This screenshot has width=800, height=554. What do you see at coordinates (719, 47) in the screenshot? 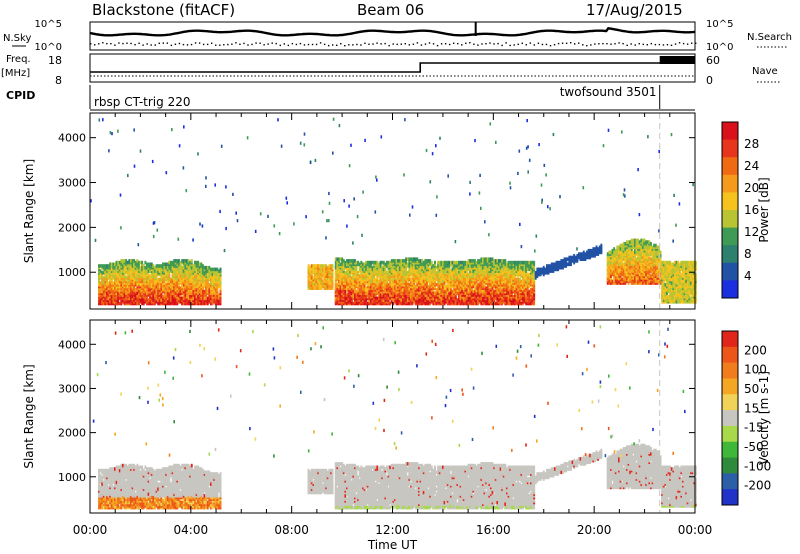
I see `noise-tick-right: 10^0` at bounding box center [719, 47].